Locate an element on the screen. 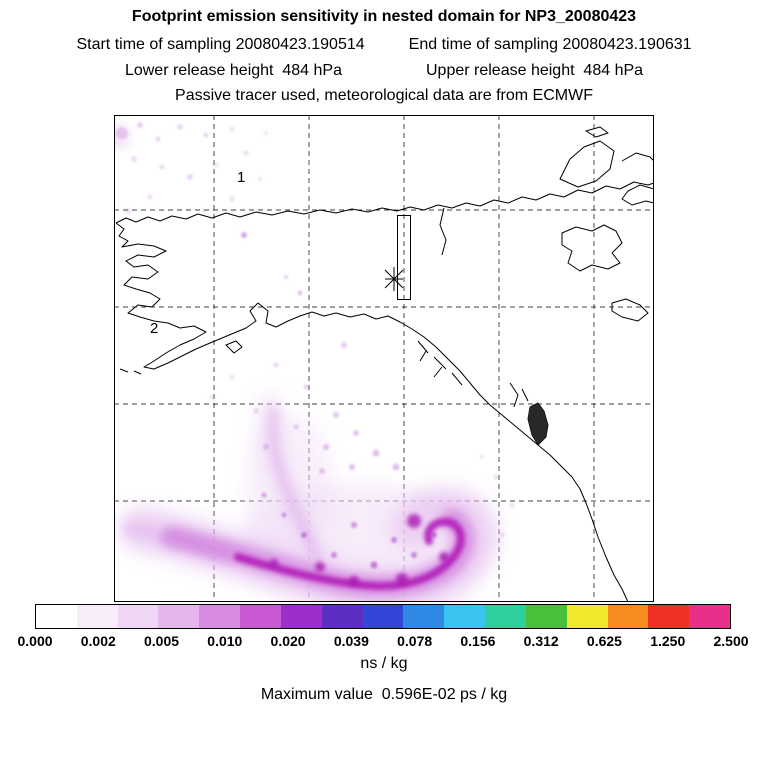  haida-gwaii-islands is located at coordinates (519, 395).